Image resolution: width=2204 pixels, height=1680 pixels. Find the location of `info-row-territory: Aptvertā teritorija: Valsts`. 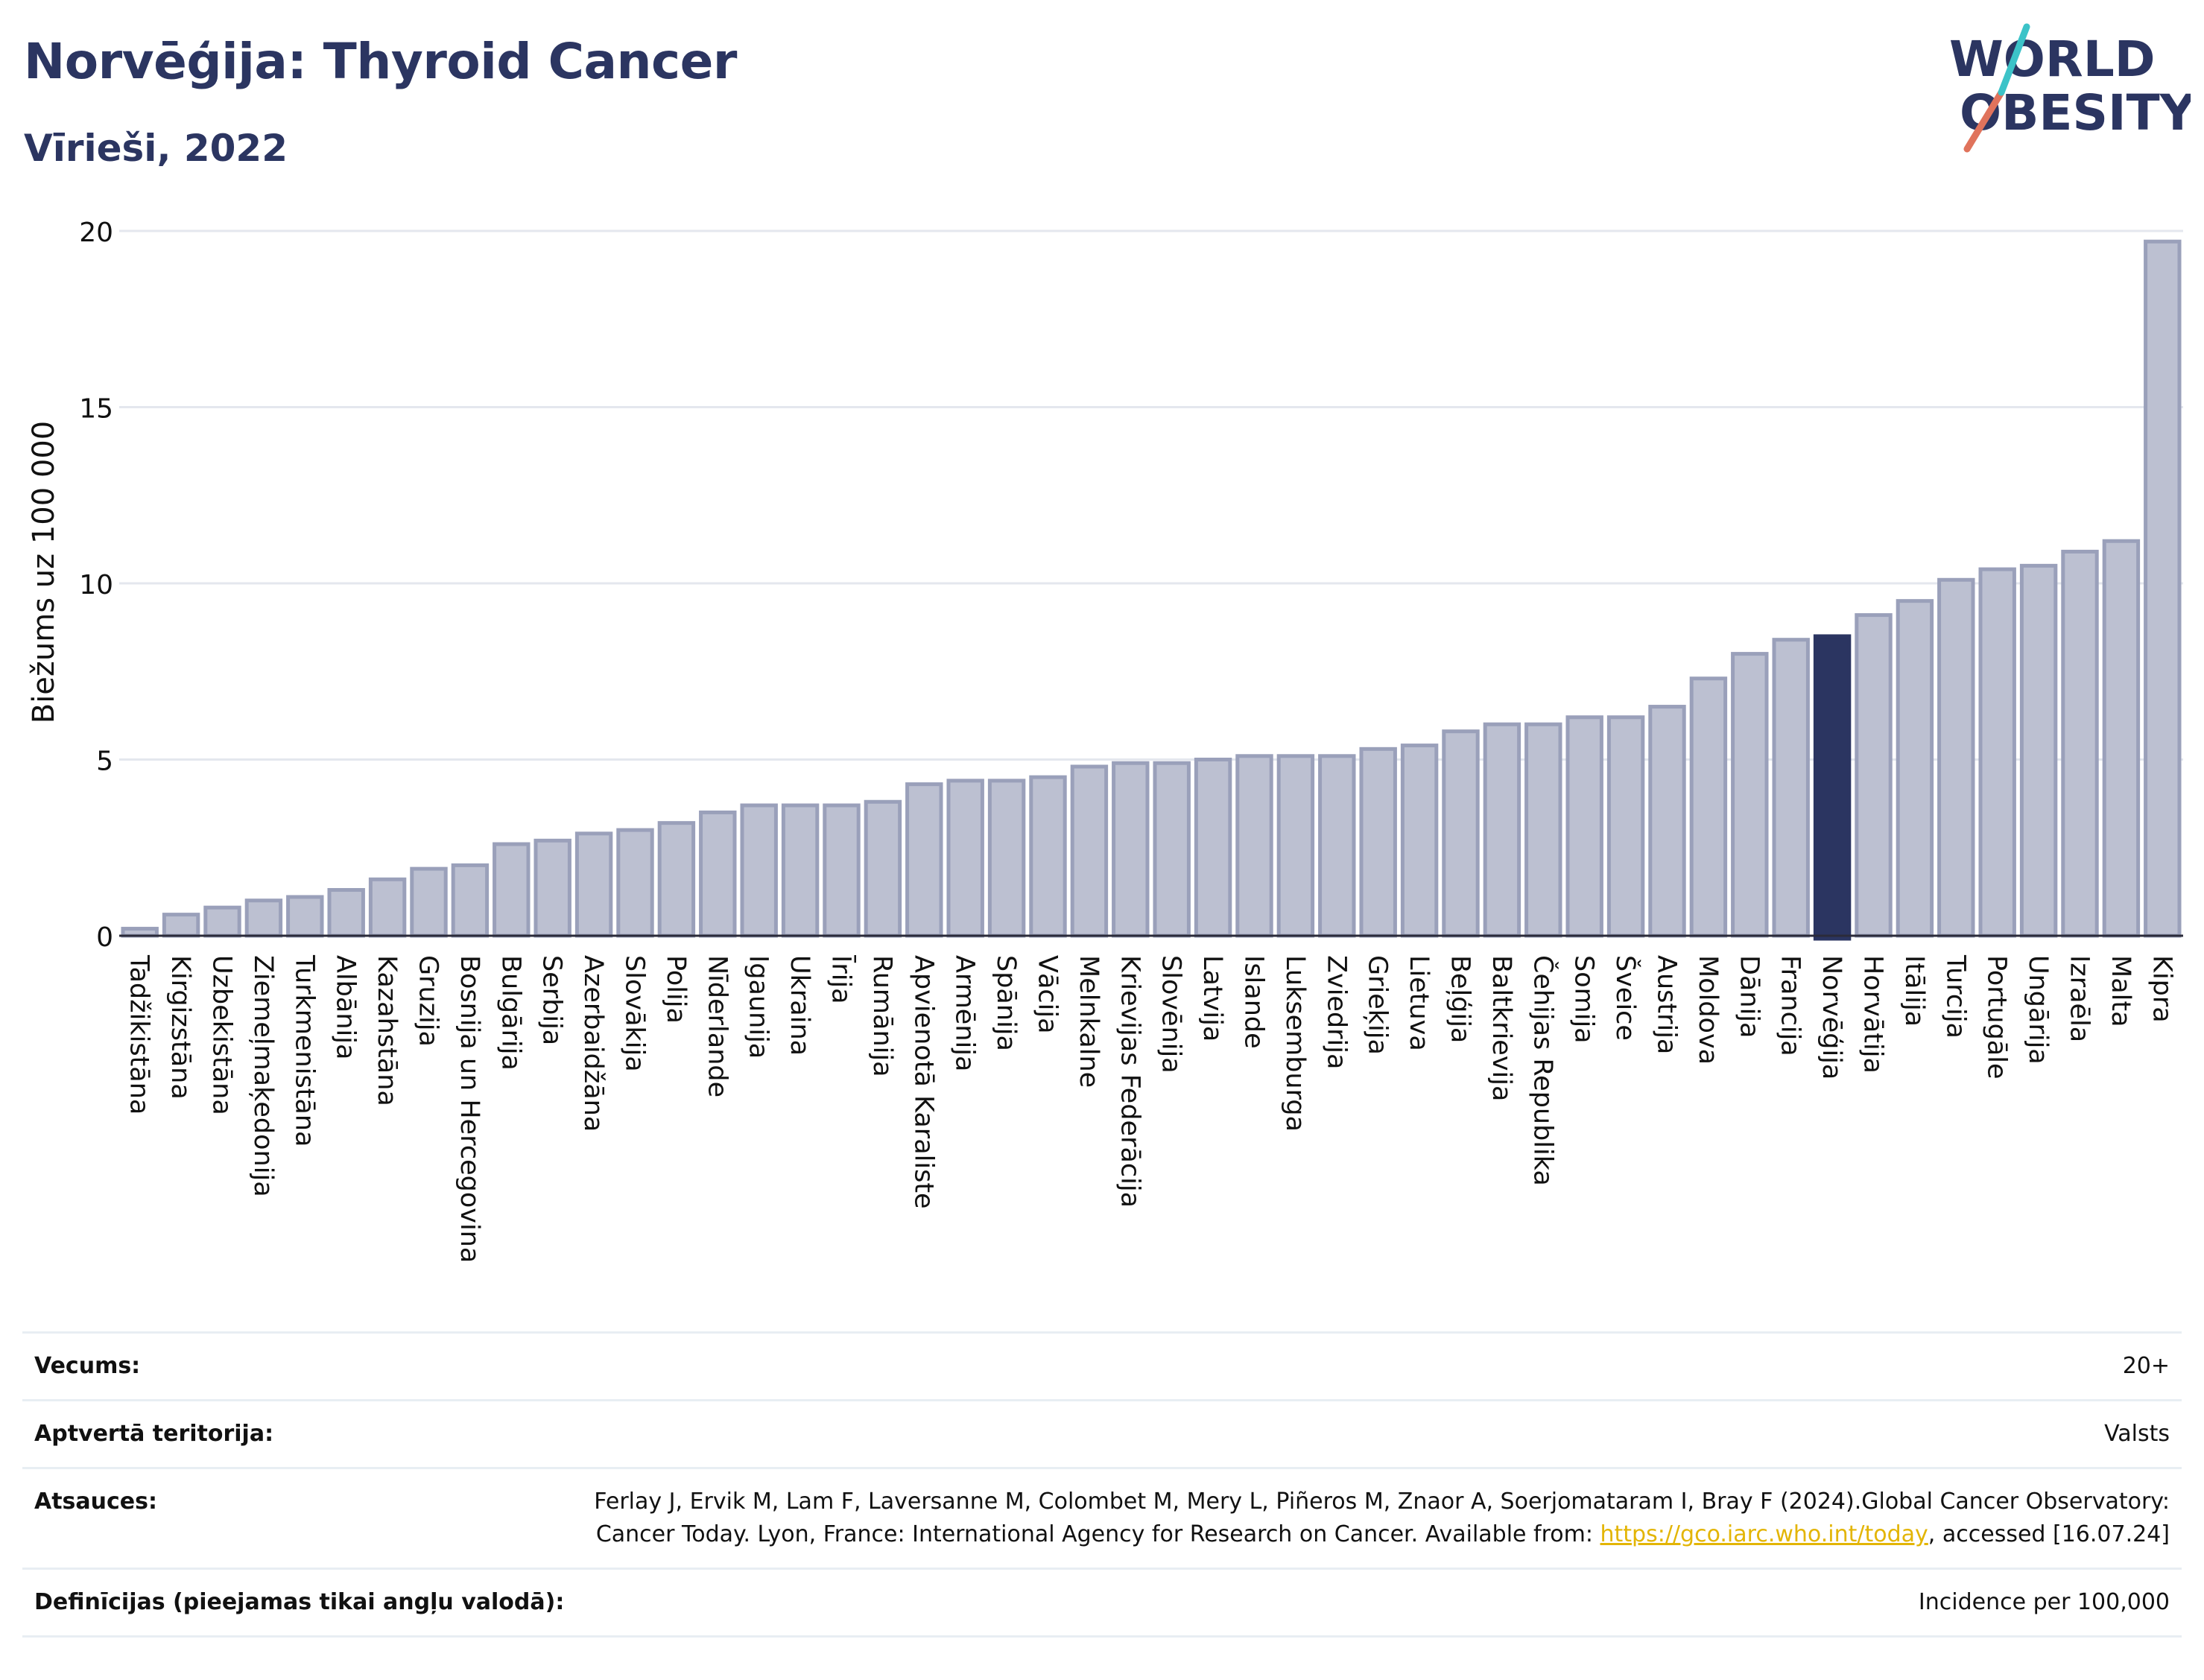

info-row-territory: Aptvertā teritorija: Valsts is located at coordinates (1102, 1433).